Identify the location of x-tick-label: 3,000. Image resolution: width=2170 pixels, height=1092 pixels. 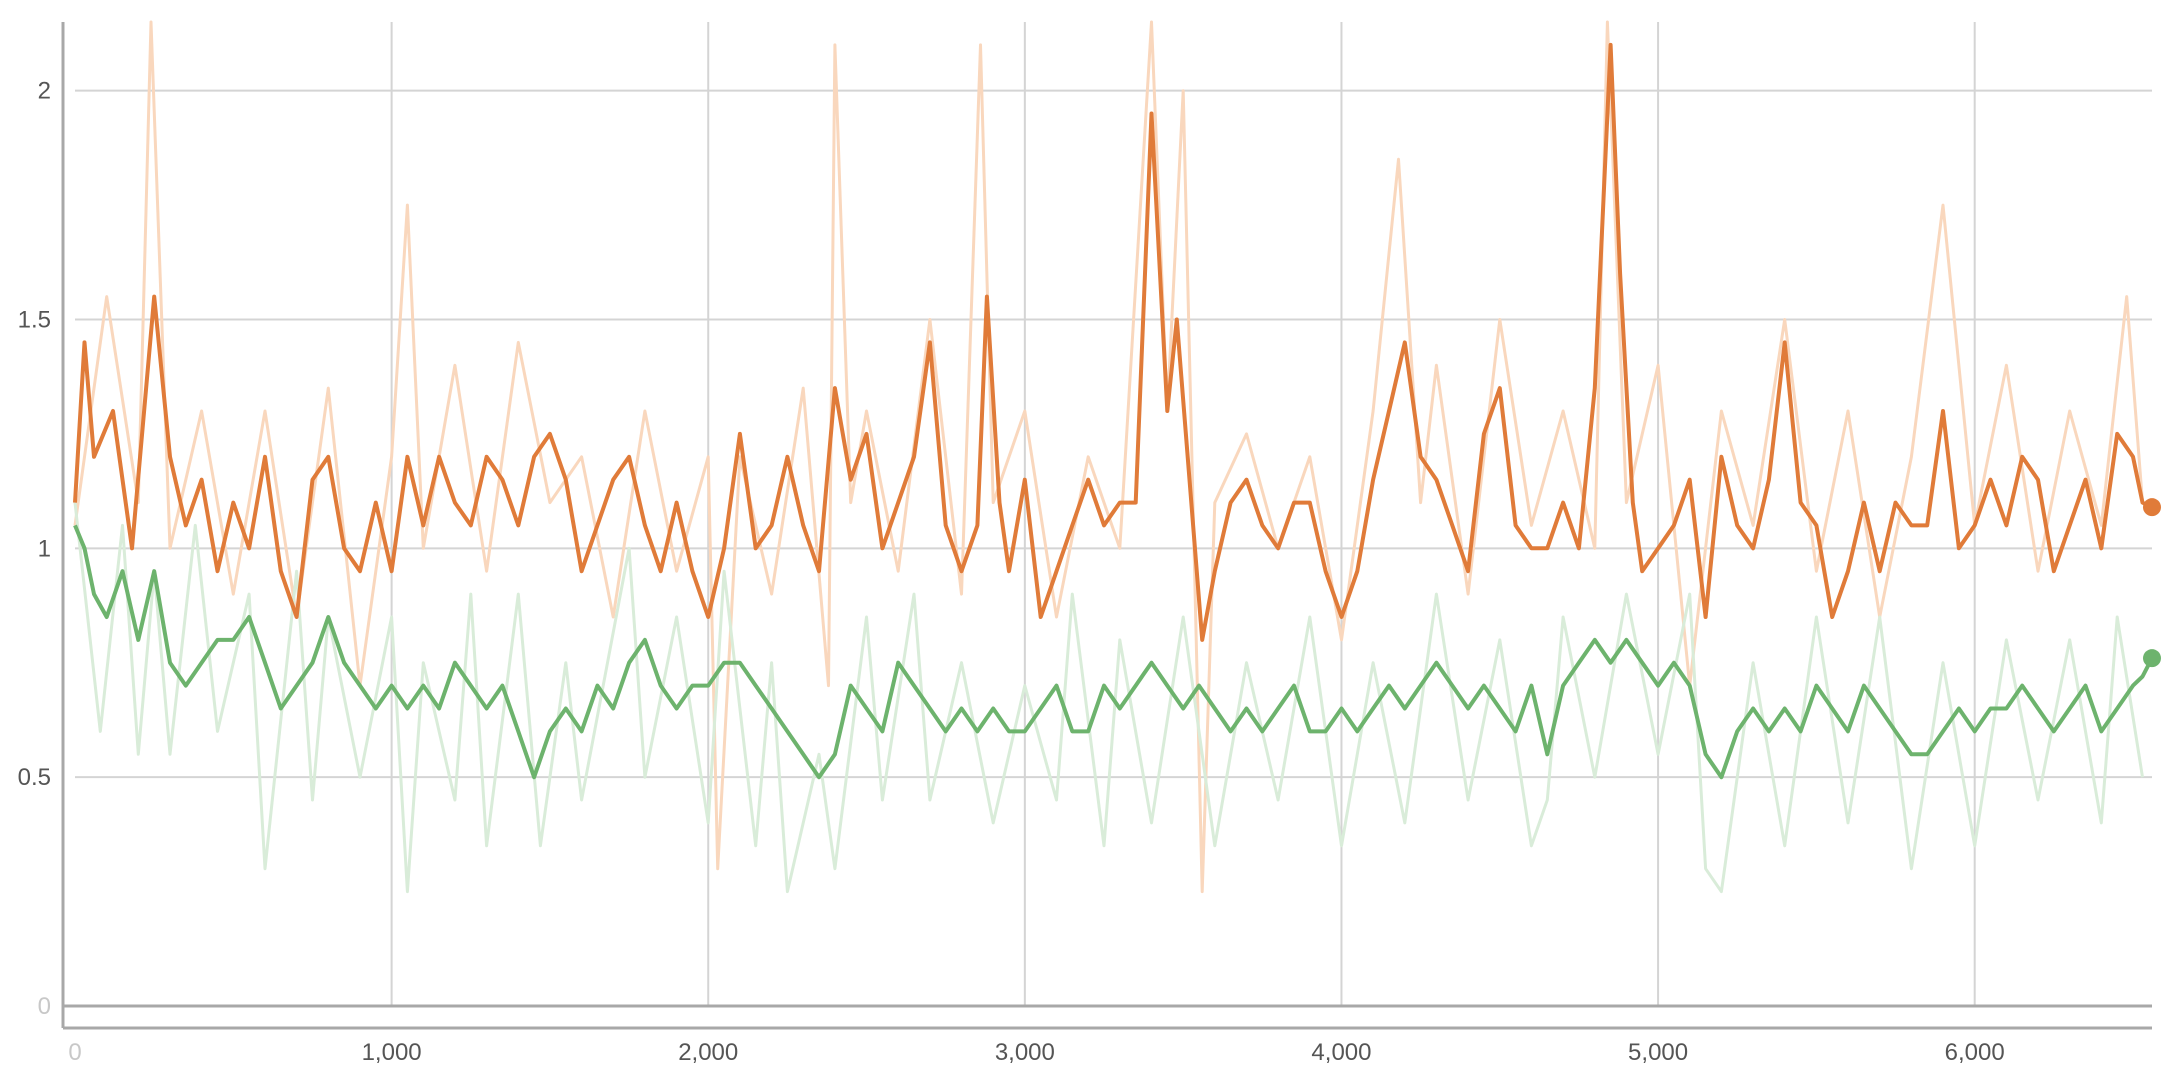
(1025, 1052).